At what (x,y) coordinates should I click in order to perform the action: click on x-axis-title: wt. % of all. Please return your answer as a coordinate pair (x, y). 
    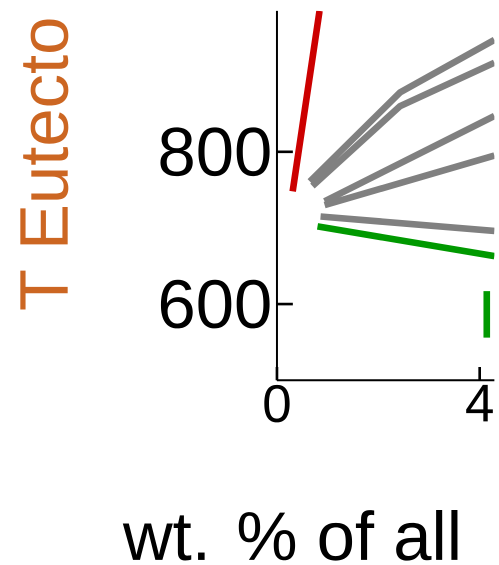
    Looking at the image, I should click on (290, 535).